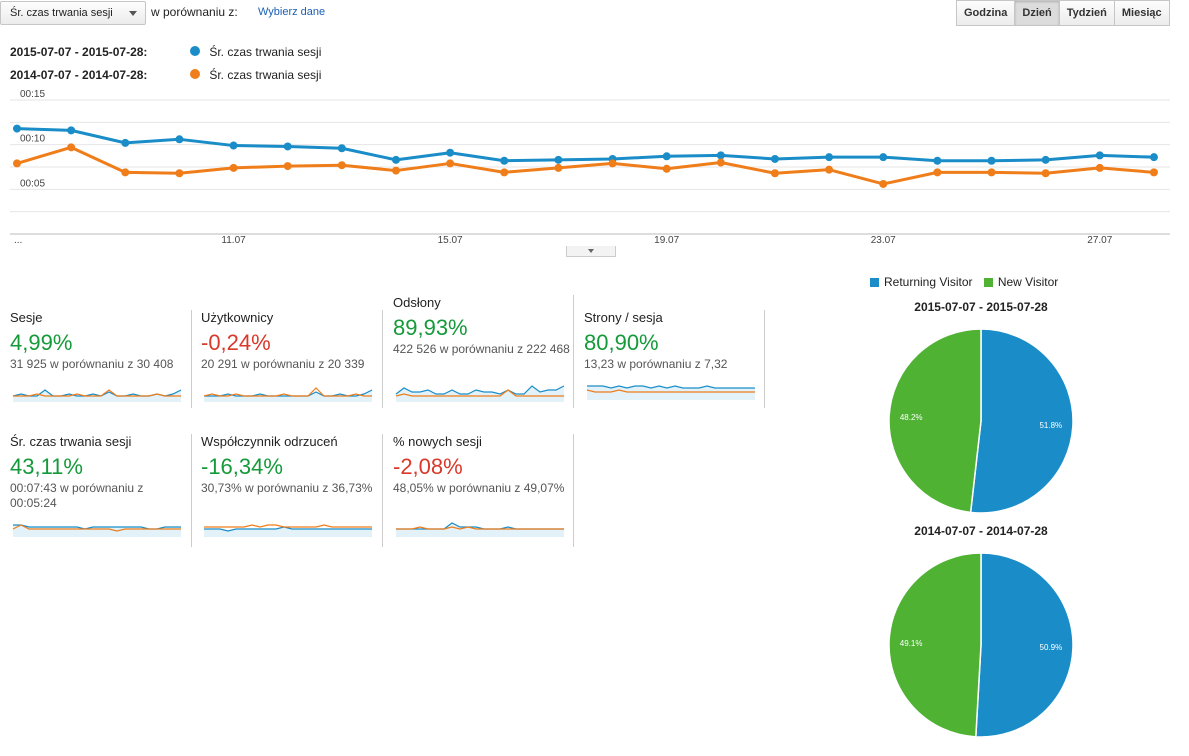 Image resolution: width=1189 pixels, height=756 pixels. Describe the element at coordinates (928, 282) in the screenshot. I see `pie-legend-returning-label: Returning Visitor` at that location.